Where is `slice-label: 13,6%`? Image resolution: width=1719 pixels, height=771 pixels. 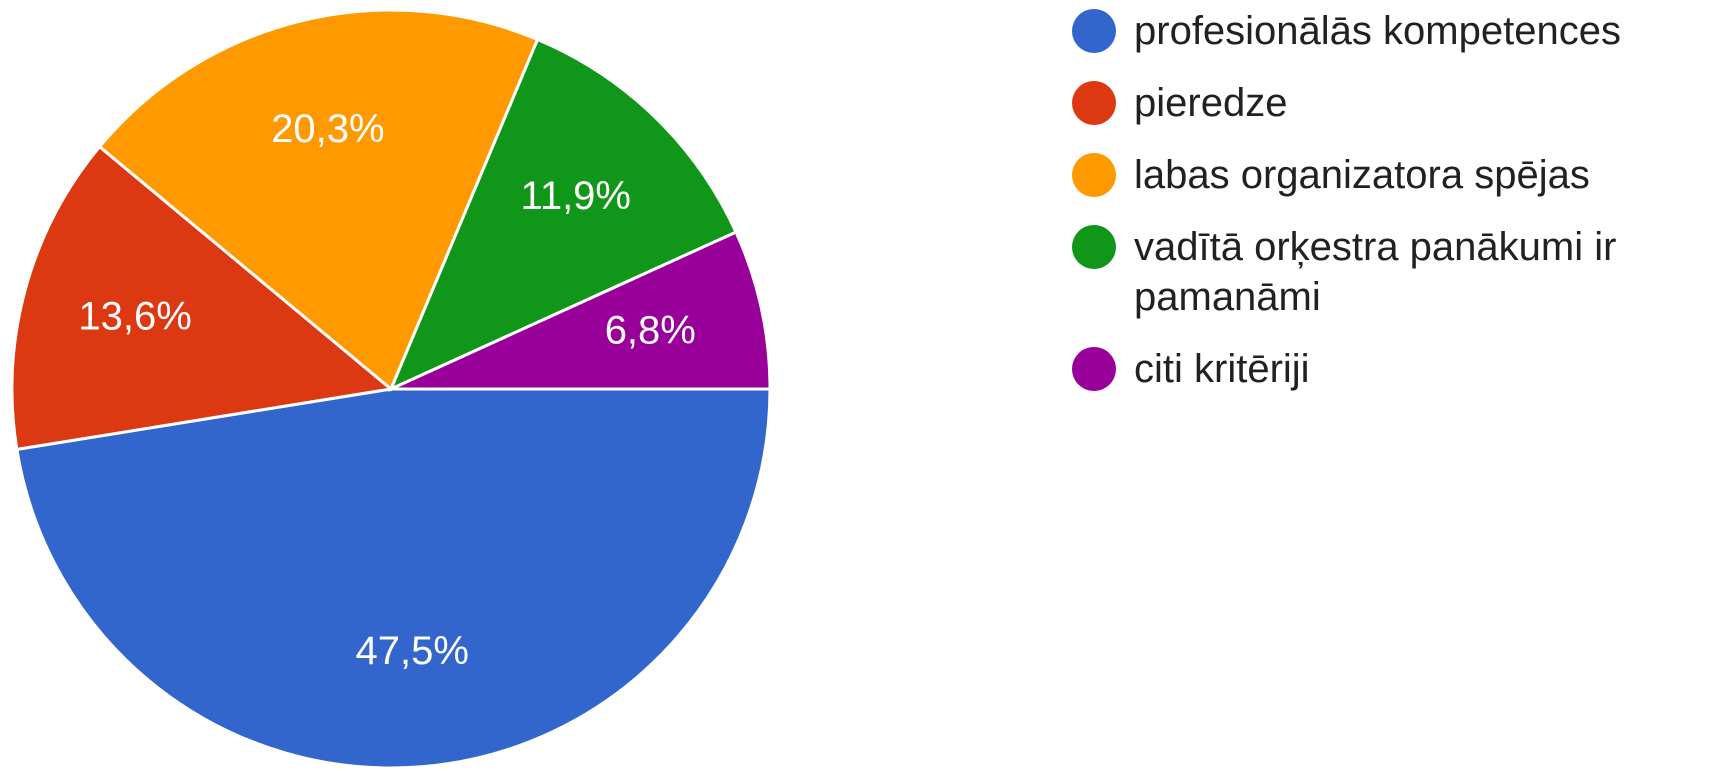
slice-label: 13,6% is located at coordinates (134, 317).